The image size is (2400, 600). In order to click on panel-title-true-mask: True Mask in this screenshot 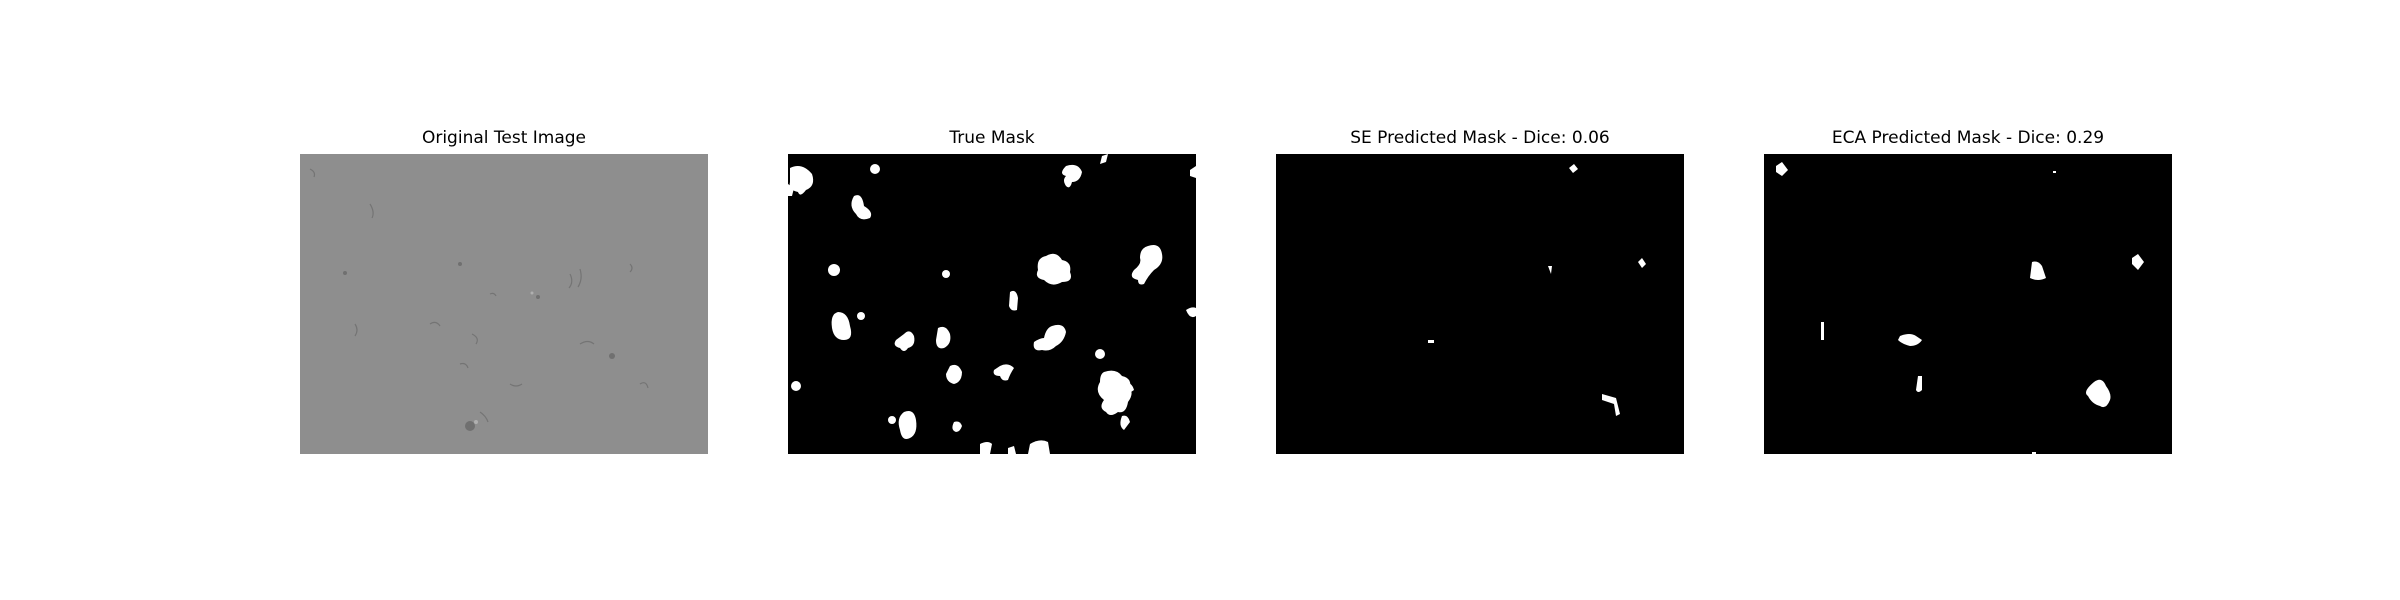, I will do `click(992, 138)`.